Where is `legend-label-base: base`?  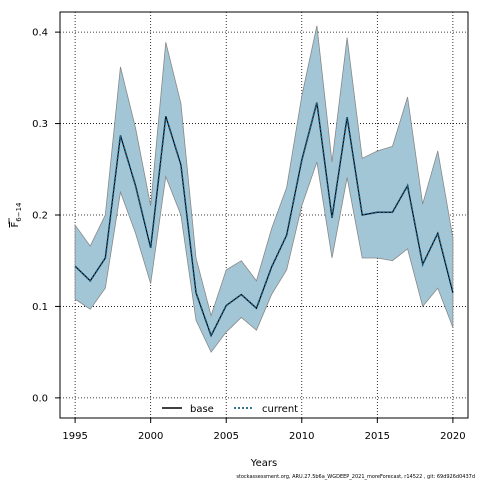
legend-label-base: base is located at coordinates (202, 409).